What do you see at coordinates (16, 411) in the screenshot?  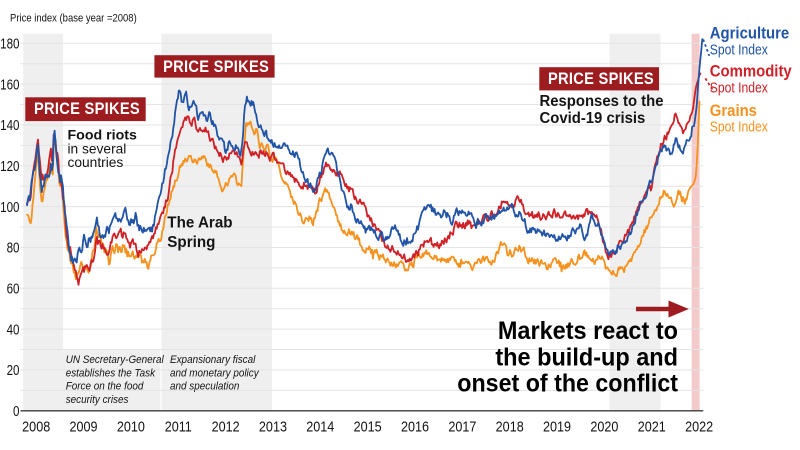 I see `svg-text: 0` at bounding box center [16, 411].